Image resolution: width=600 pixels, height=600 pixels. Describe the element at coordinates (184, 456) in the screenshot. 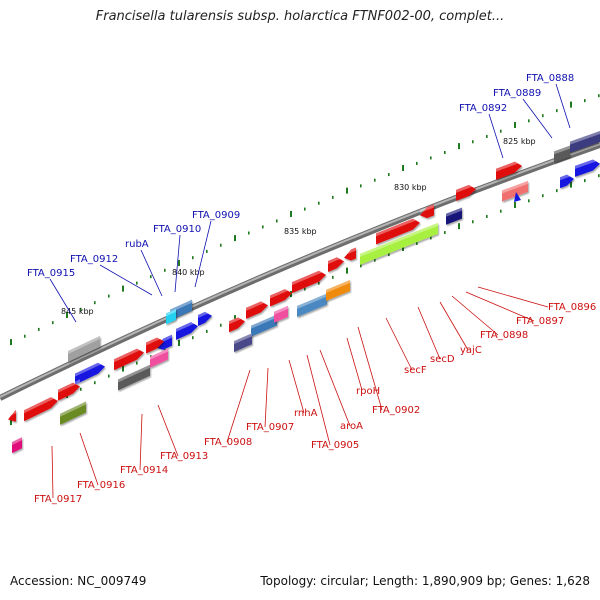

I see `gene-label-FTA_0913: FTA_0913` at that location.